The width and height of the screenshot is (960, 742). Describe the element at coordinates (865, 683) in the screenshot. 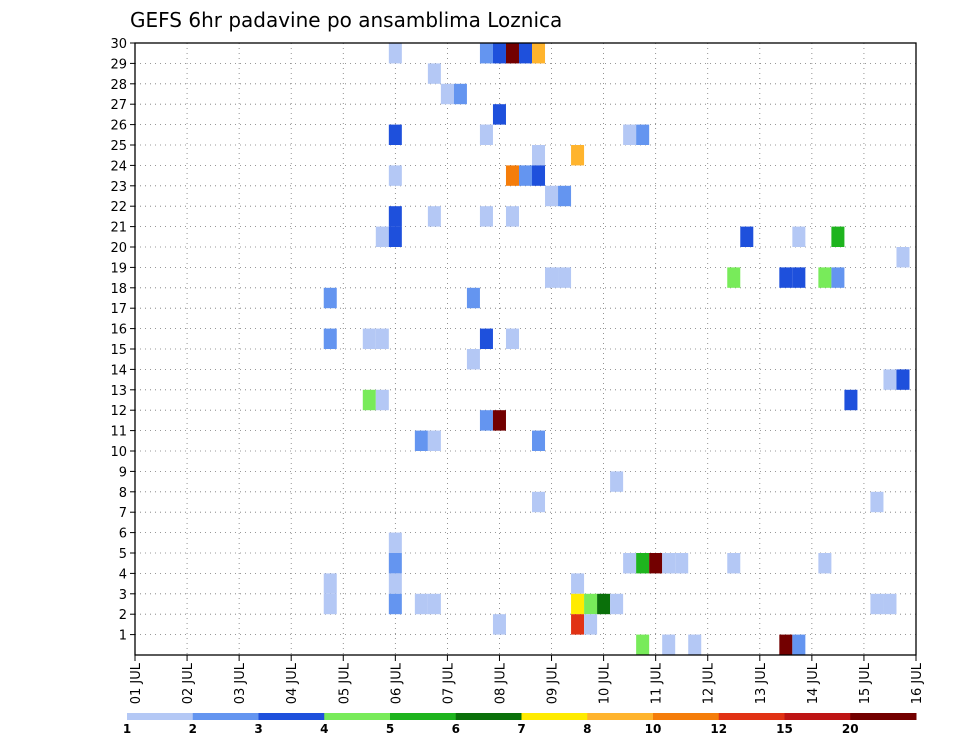

I see `x-tick-label: 15 JUL` at that location.